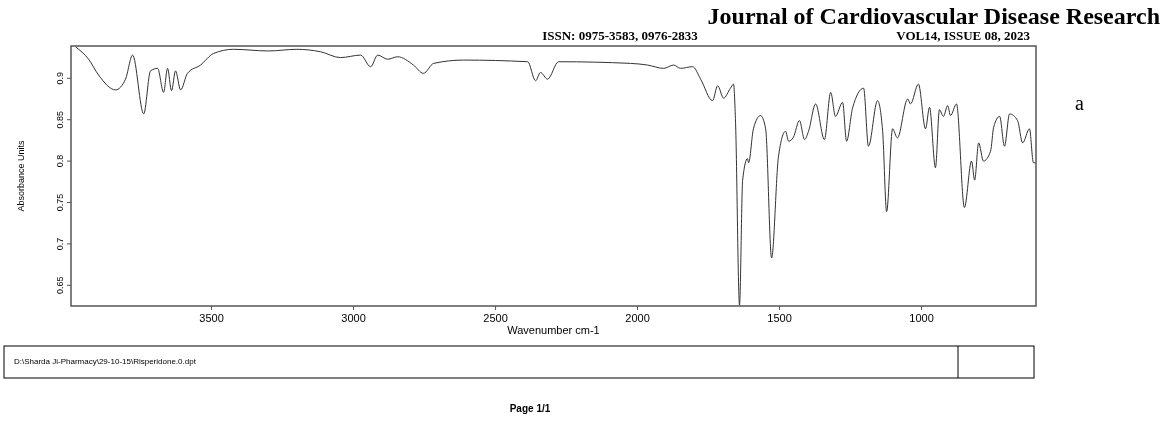 The image size is (1164, 423). I want to click on text: VOL14, ISSUE 08, 2023, so click(963, 35).